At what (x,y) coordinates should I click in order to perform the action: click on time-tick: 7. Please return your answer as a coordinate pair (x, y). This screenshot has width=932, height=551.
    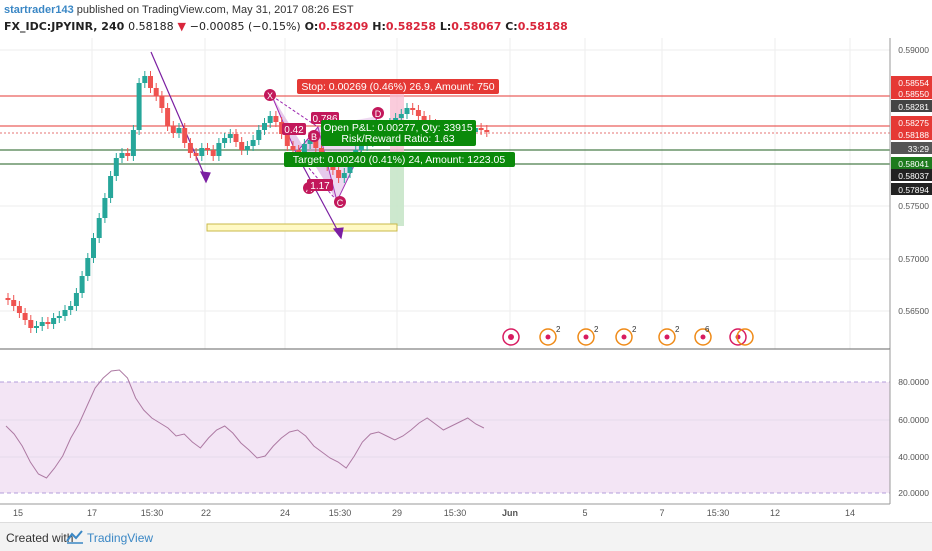
    Looking at the image, I should click on (661, 513).